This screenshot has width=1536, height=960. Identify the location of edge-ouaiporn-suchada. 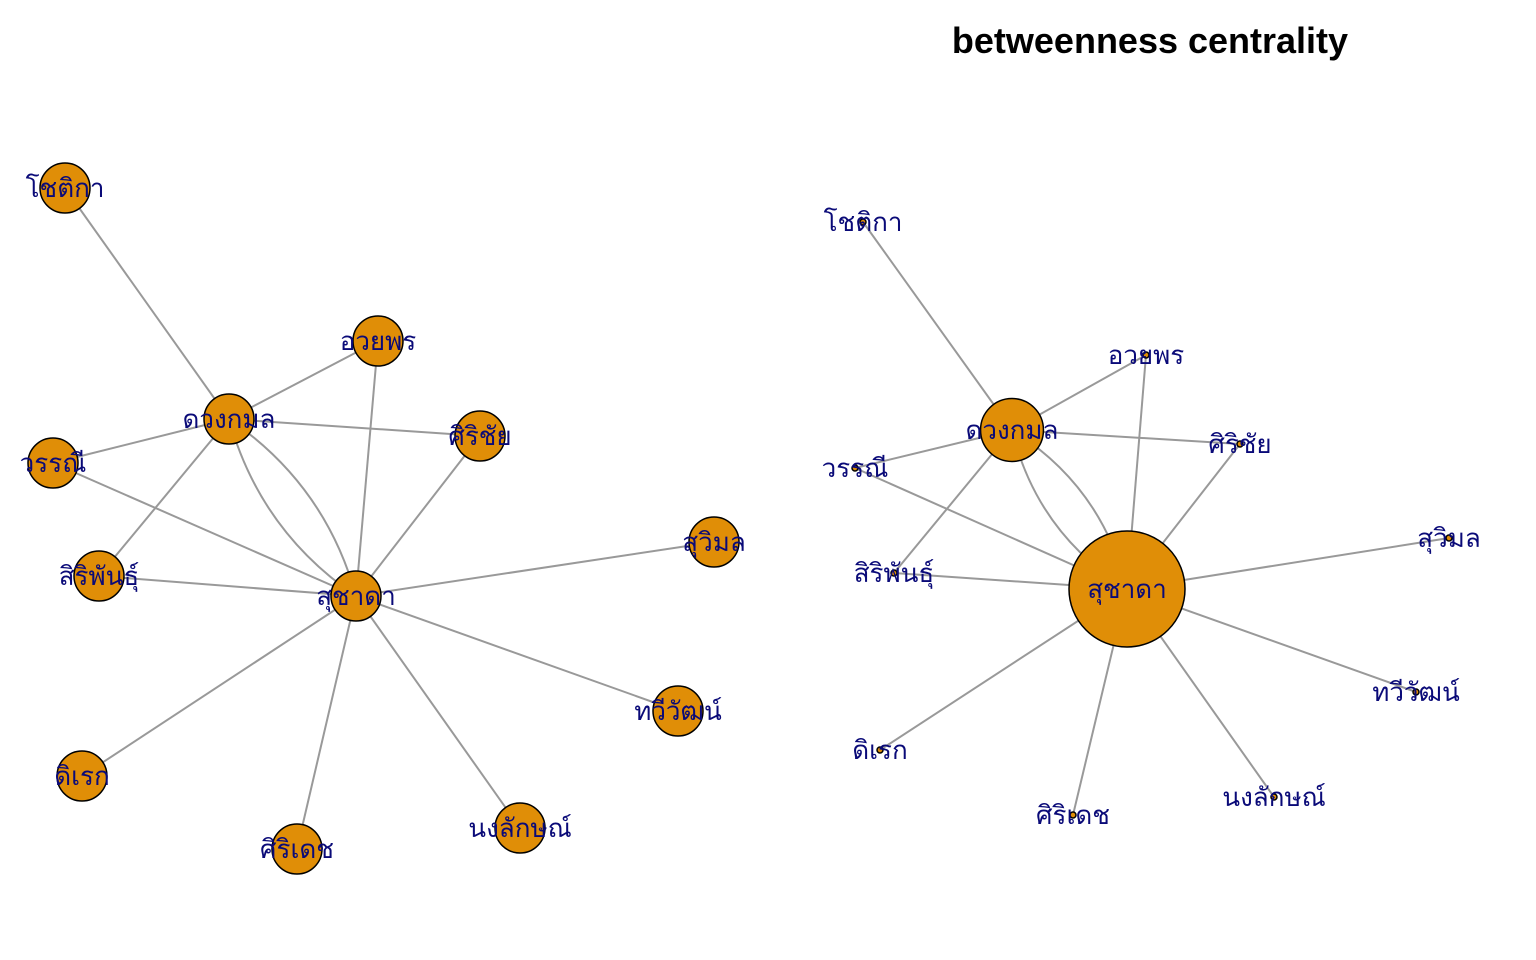
(367, 468).